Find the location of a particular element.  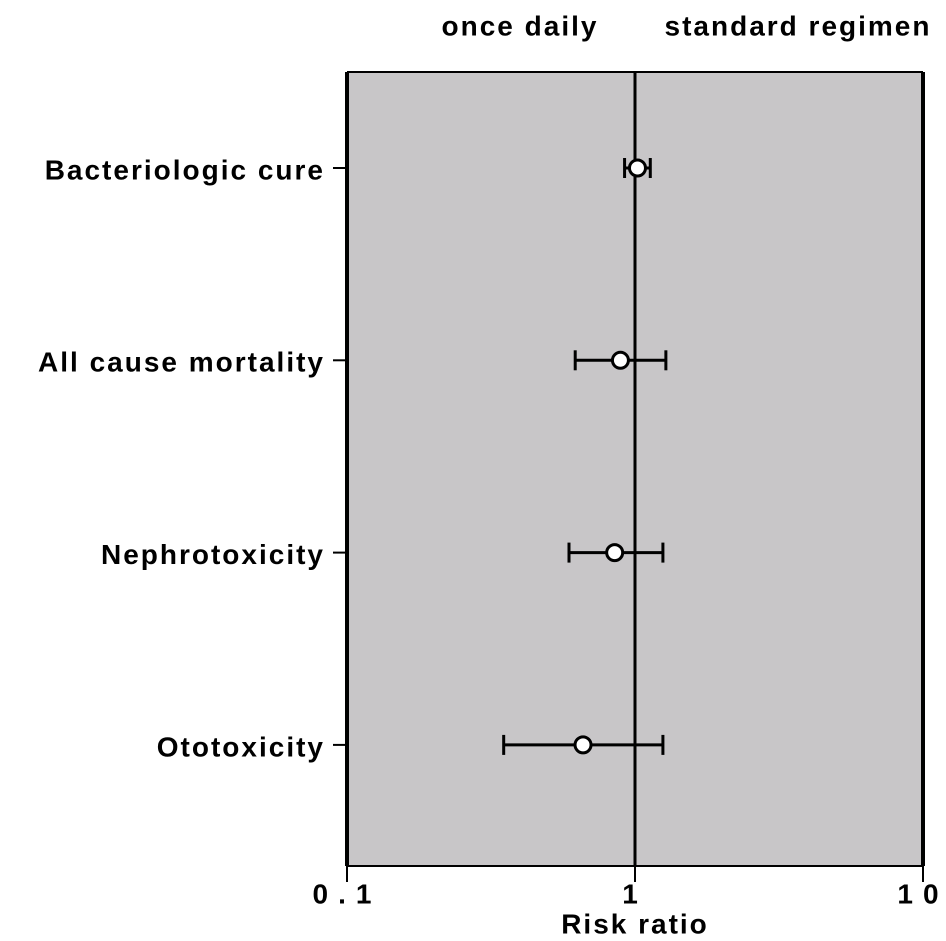

annotation-right: standard regimen is located at coordinates (798, 25).